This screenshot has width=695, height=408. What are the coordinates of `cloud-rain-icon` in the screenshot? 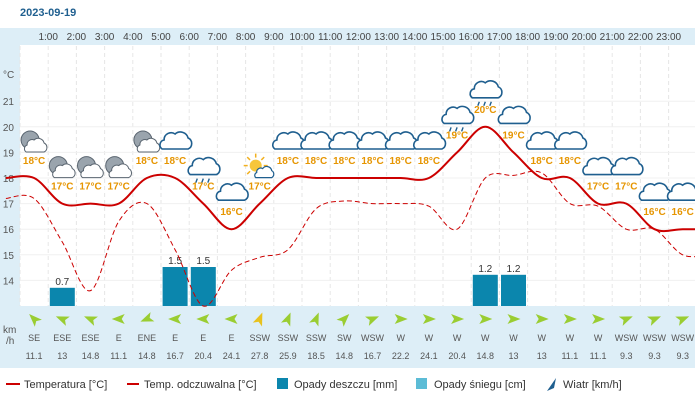 It's located at (486, 93).